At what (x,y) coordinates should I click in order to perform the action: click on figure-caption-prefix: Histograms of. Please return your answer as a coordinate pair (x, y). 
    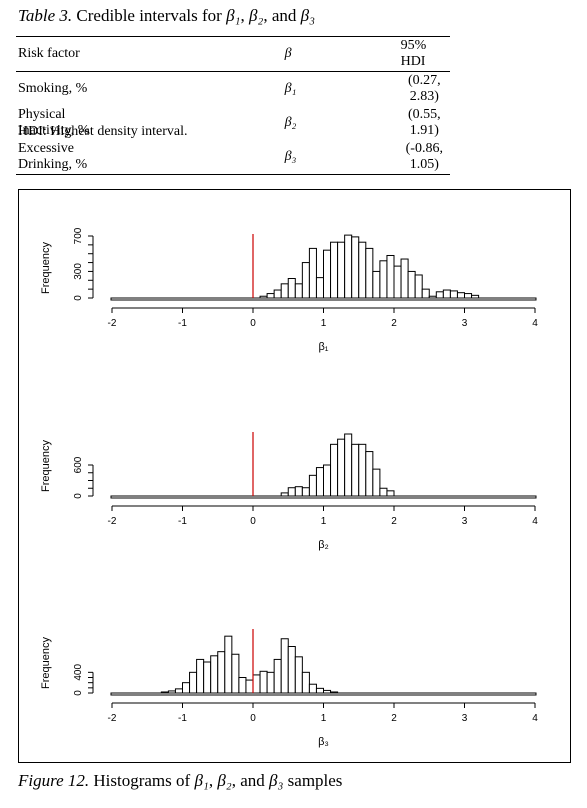
    Looking at the image, I should click on (142, 780).